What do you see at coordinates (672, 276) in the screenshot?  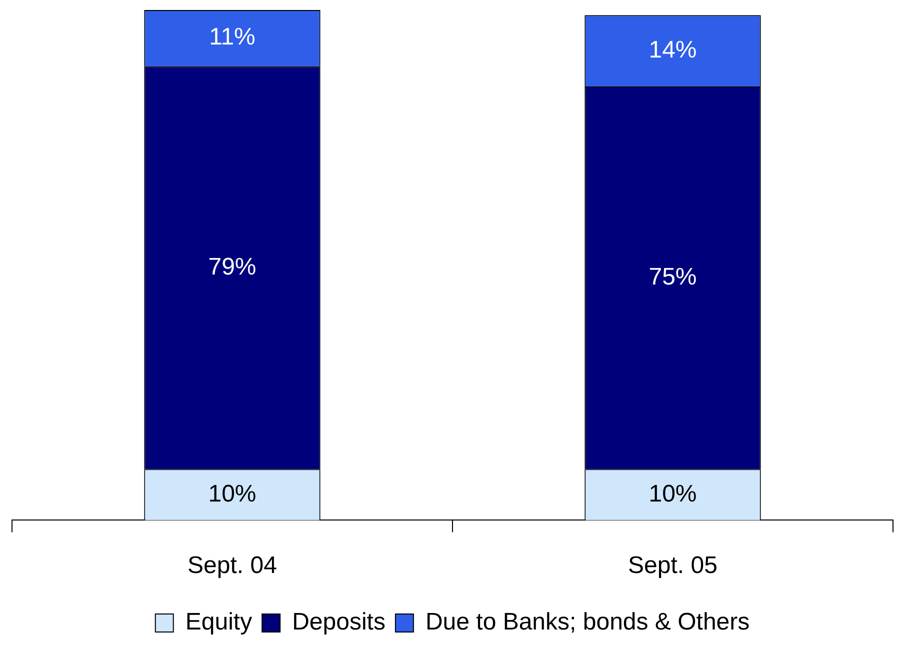 I see `data-label: 75%` at bounding box center [672, 276].